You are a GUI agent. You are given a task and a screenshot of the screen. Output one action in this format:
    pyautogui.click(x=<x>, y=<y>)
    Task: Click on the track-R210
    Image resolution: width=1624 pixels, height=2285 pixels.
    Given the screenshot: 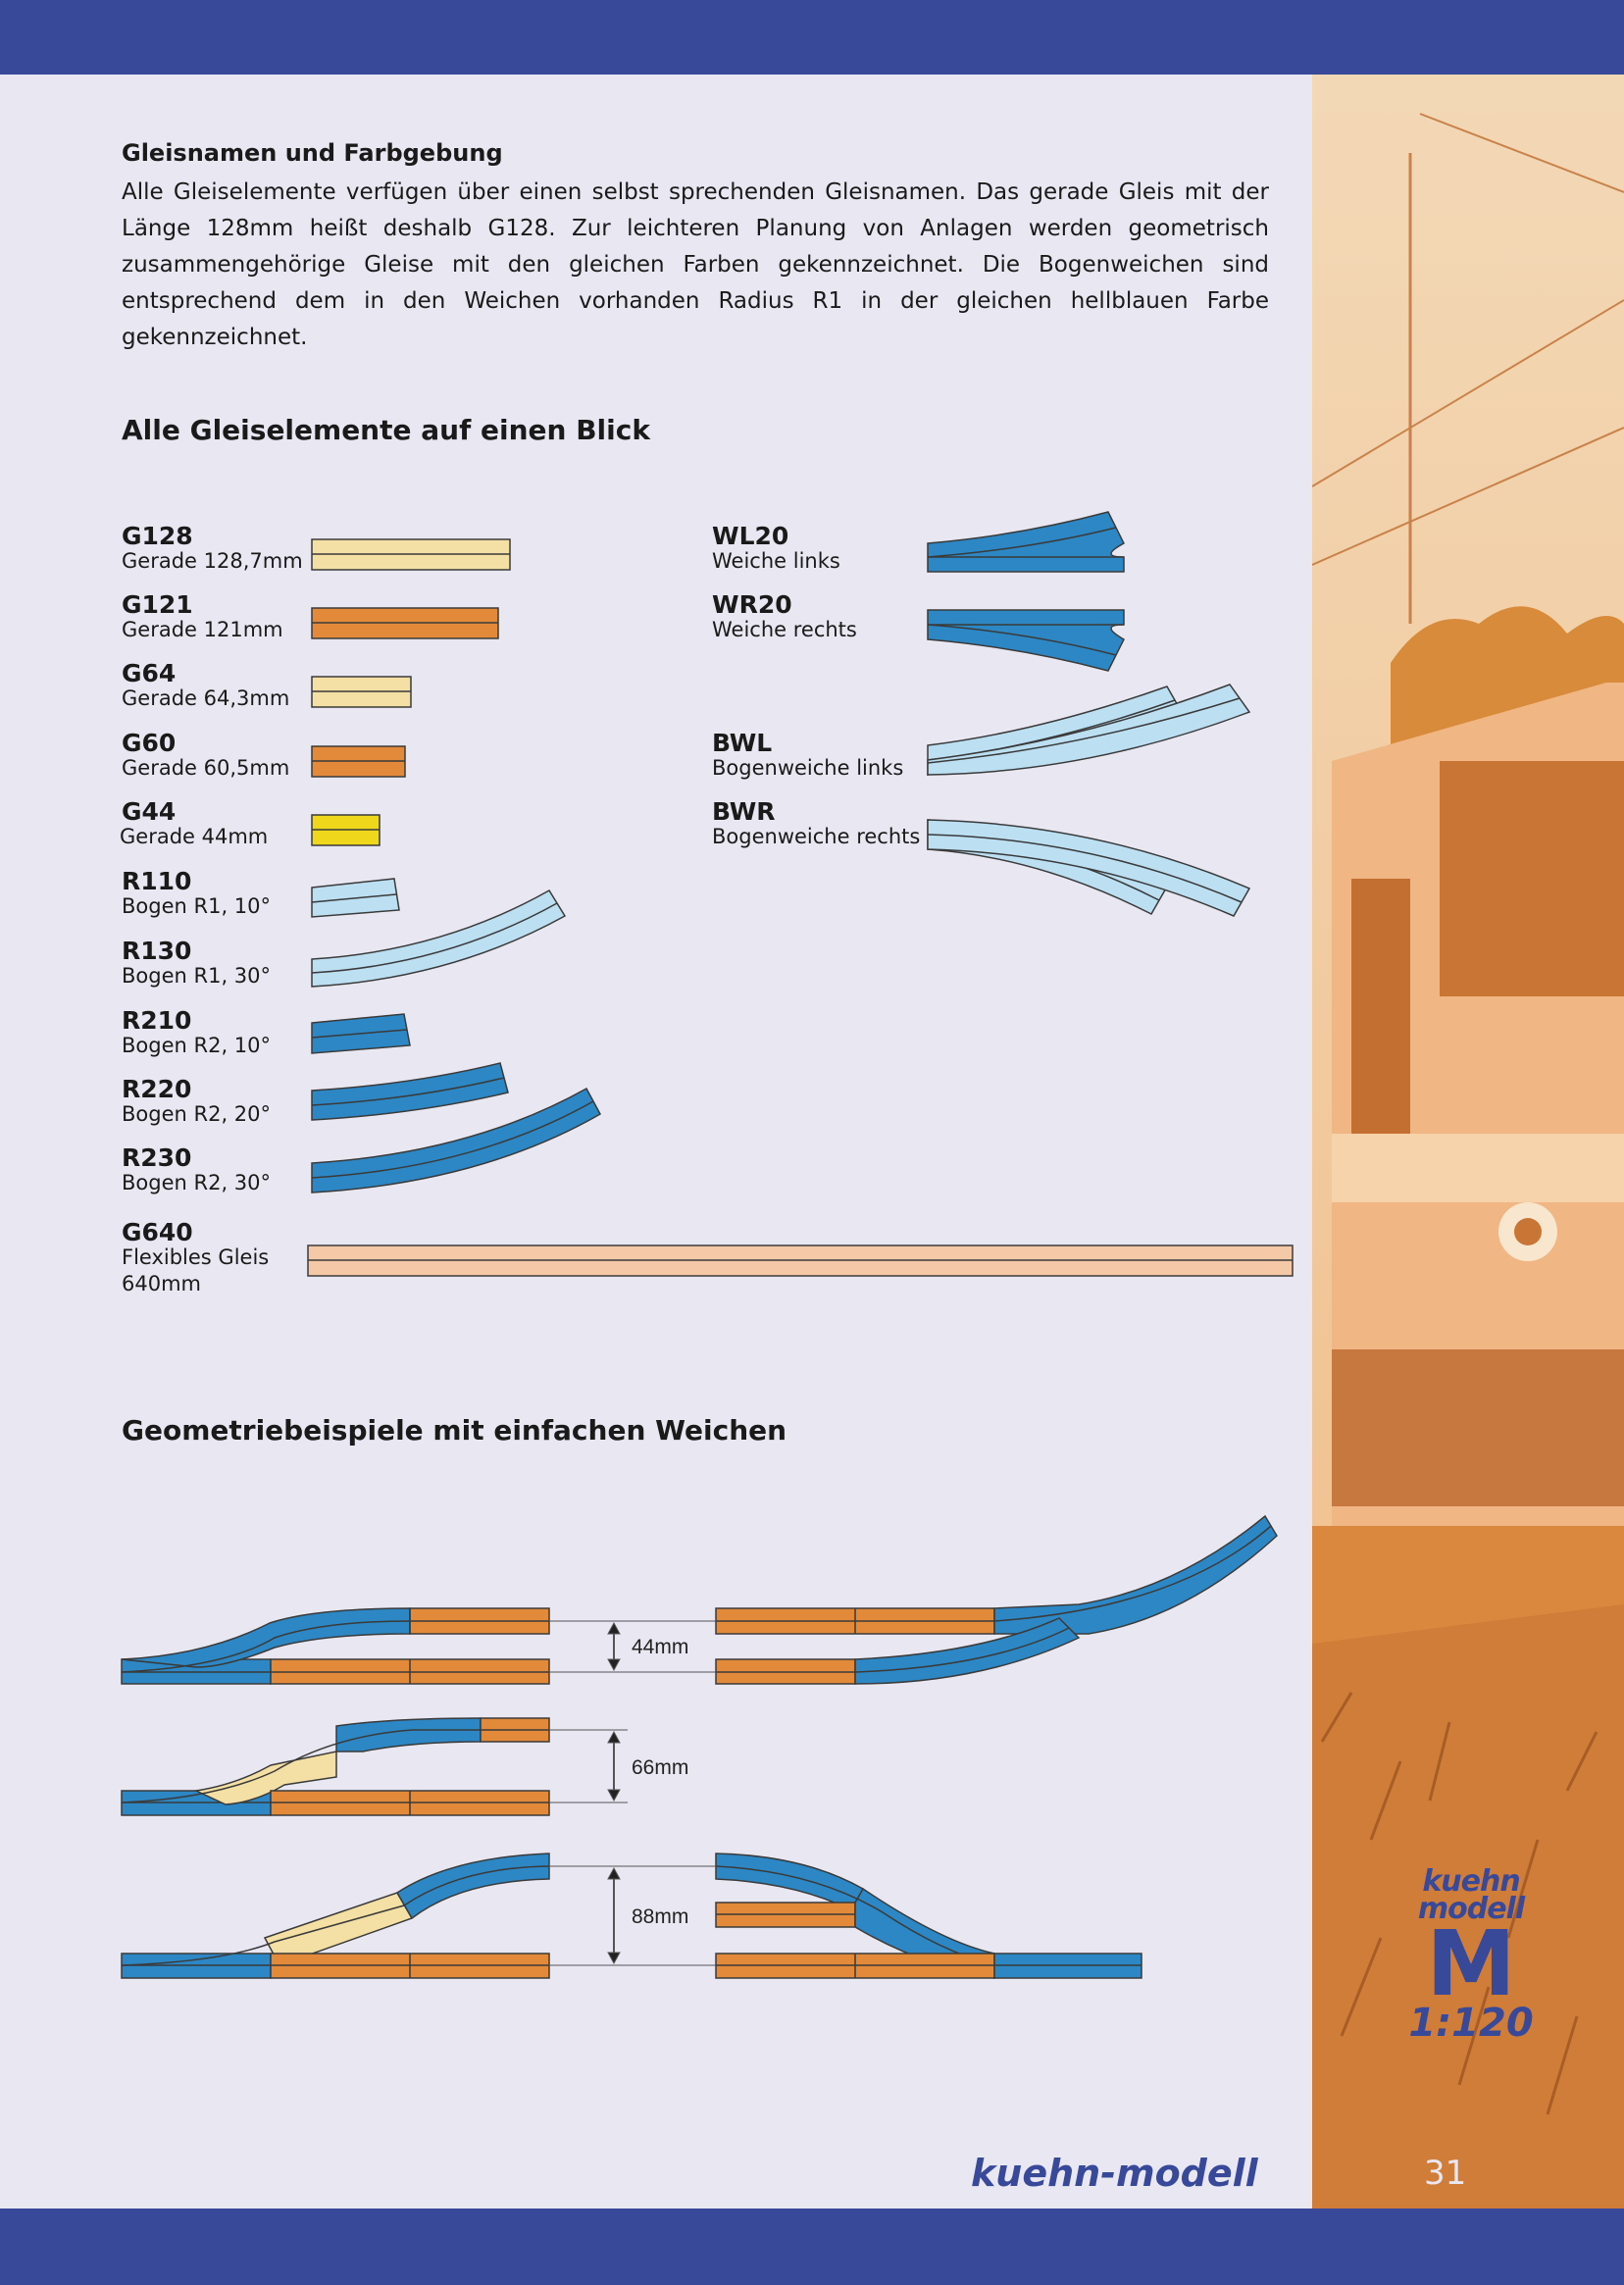 What is the action you would take?
    pyautogui.click(x=361, y=1033)
    